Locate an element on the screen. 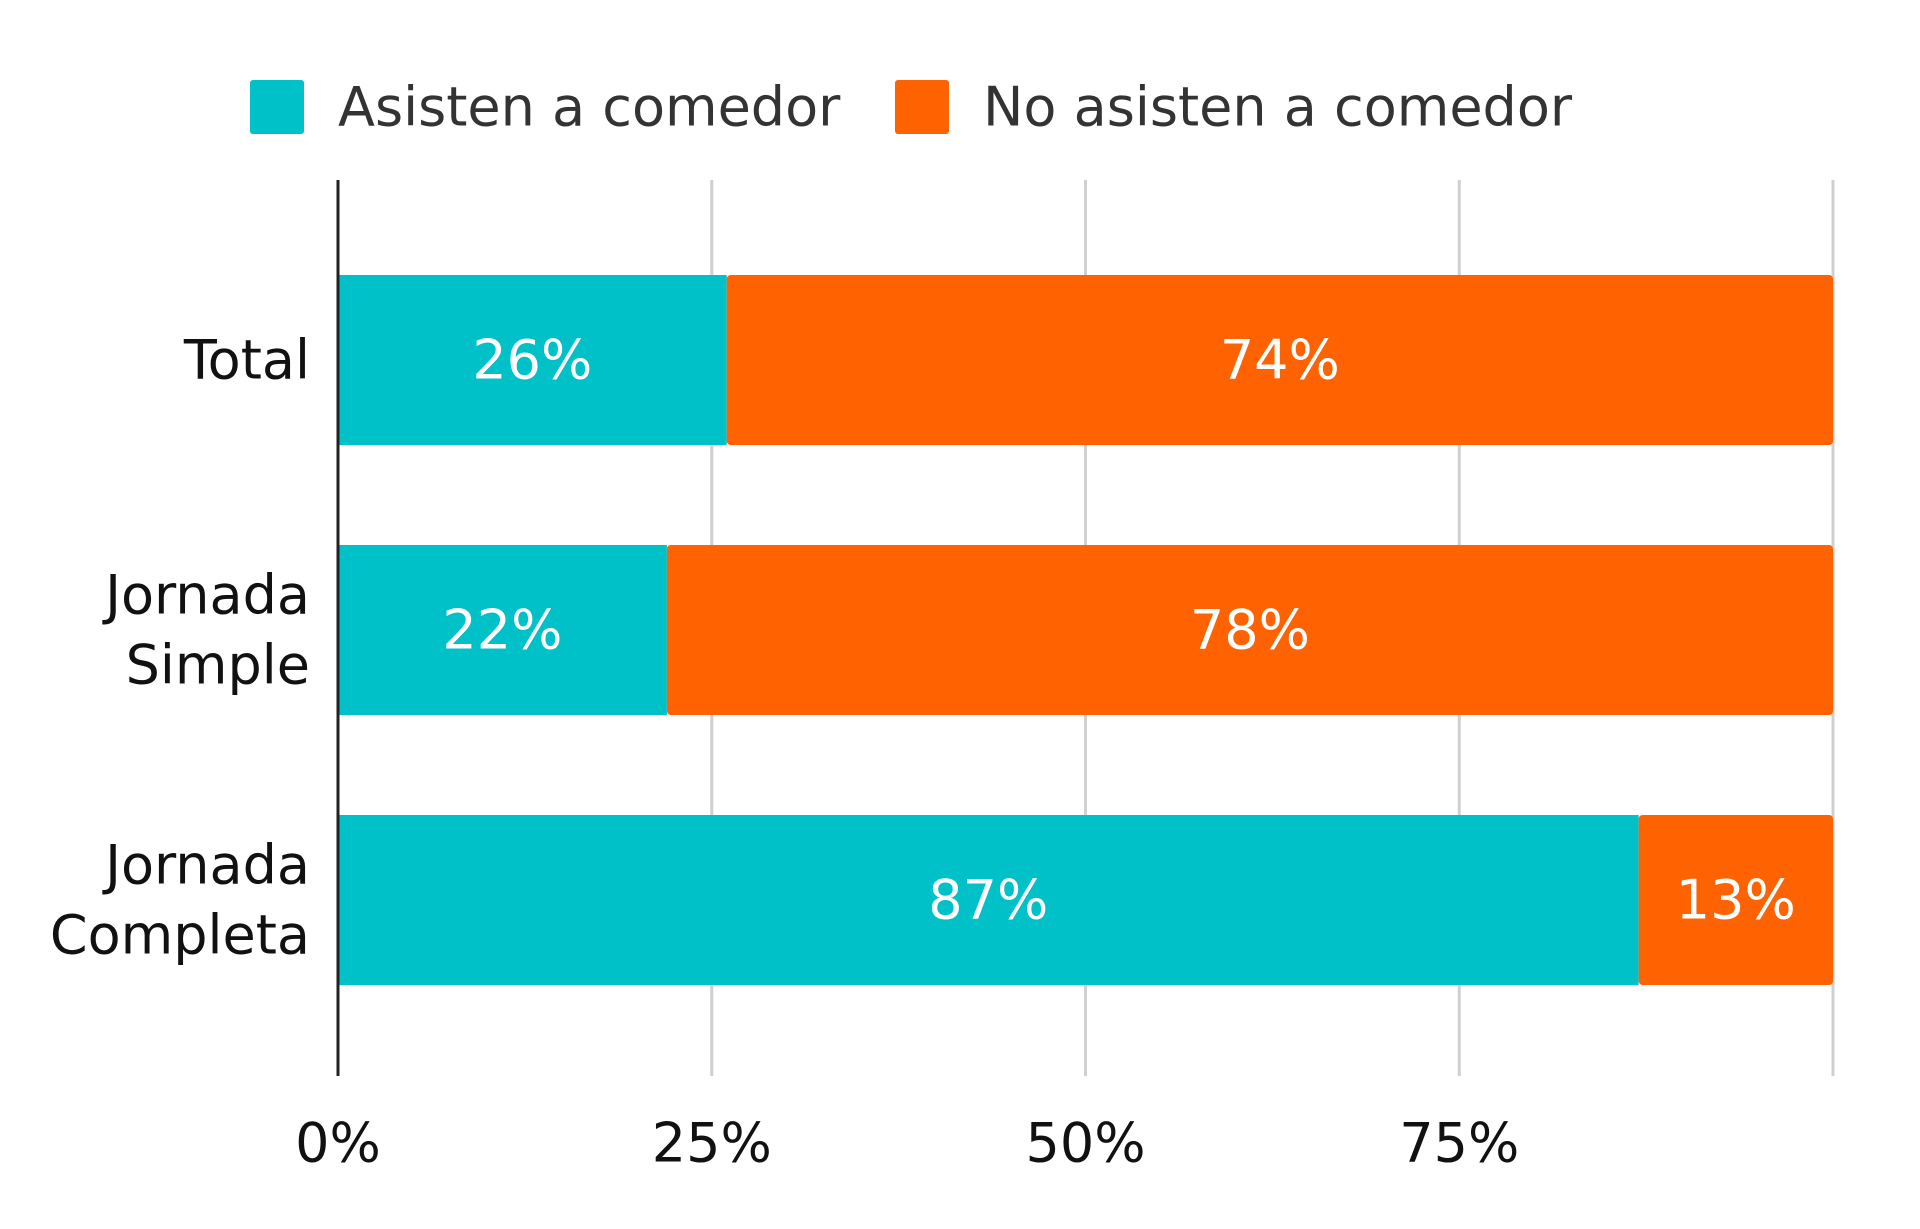  bar-group: 26% 74% is located at coordinates (1086, 360).